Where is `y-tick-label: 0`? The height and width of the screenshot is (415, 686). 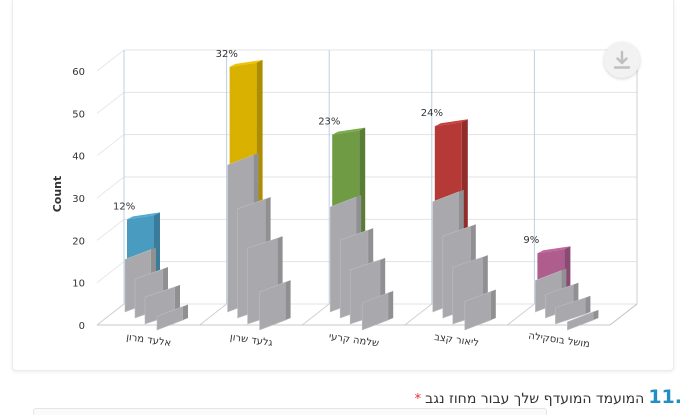 y-tick-label: 0 is located at coordinates (82, 326).